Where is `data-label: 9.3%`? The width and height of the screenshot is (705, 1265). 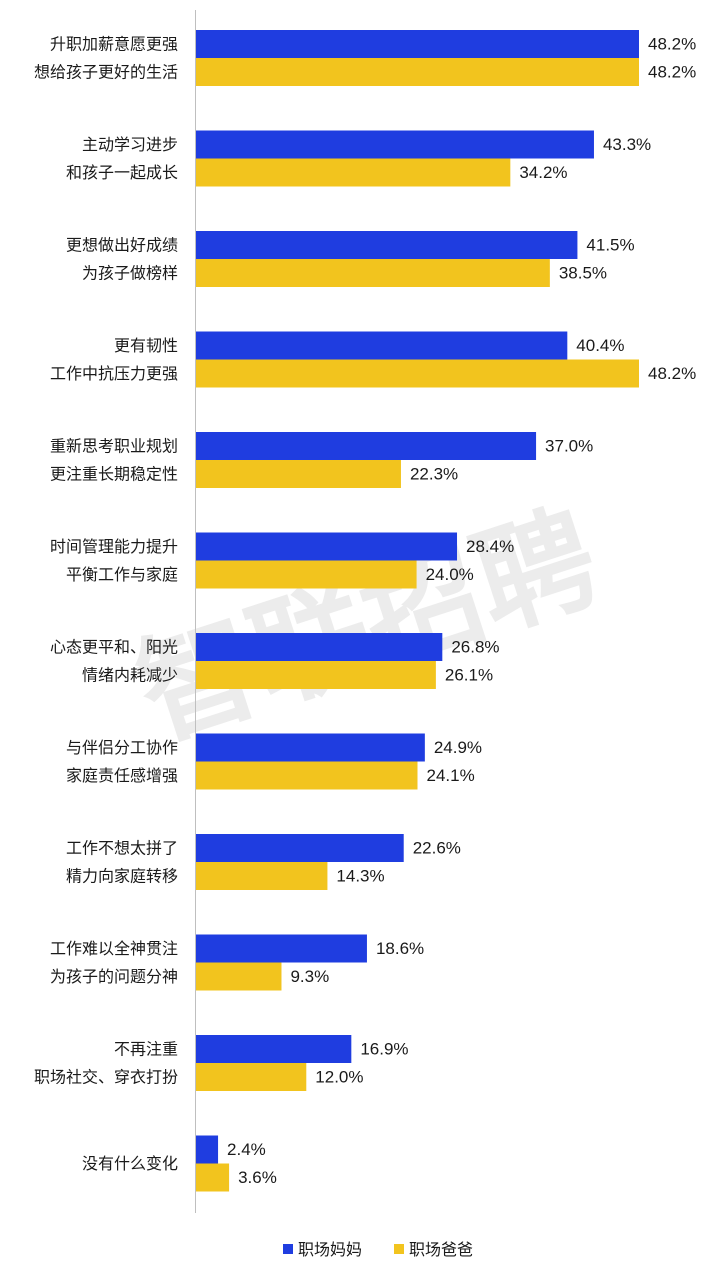
data-label: 9.3% is located at coordinates (309, 976).